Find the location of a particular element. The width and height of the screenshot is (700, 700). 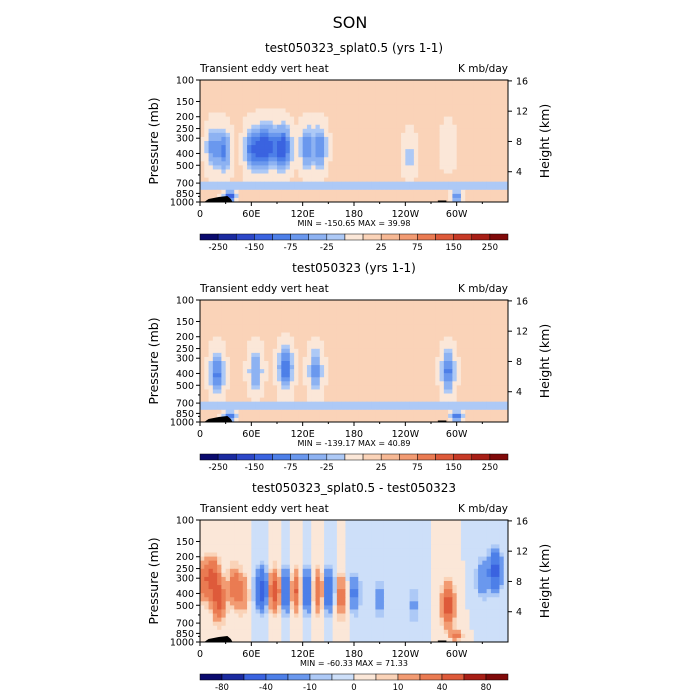

colorbar: -250 -150 -75 -25 25 75 150 250 is located at coordinates (354, 463).